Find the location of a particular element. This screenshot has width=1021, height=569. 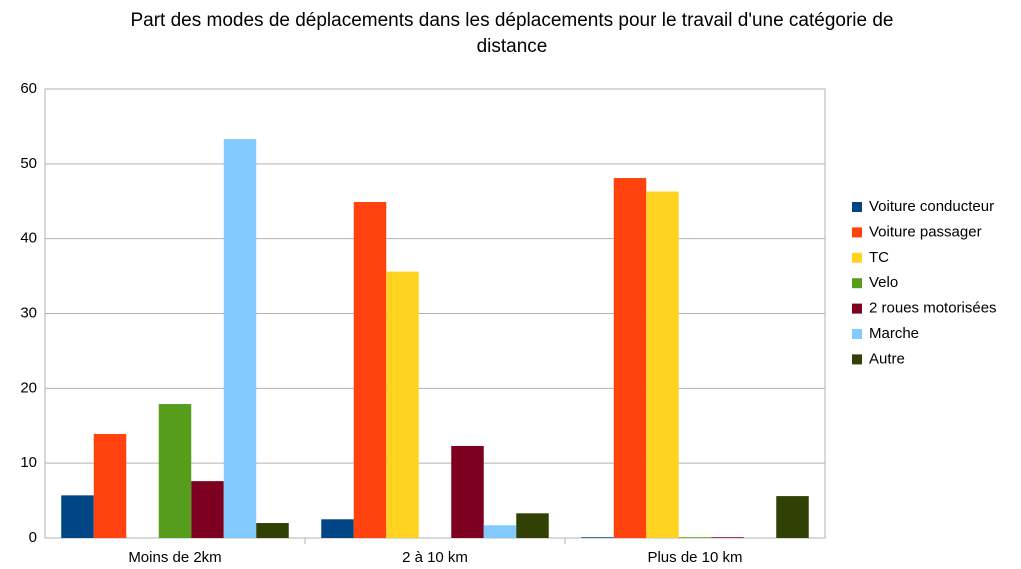

legend-label: 2 roues motorisées is located at coordinates (933, 308).